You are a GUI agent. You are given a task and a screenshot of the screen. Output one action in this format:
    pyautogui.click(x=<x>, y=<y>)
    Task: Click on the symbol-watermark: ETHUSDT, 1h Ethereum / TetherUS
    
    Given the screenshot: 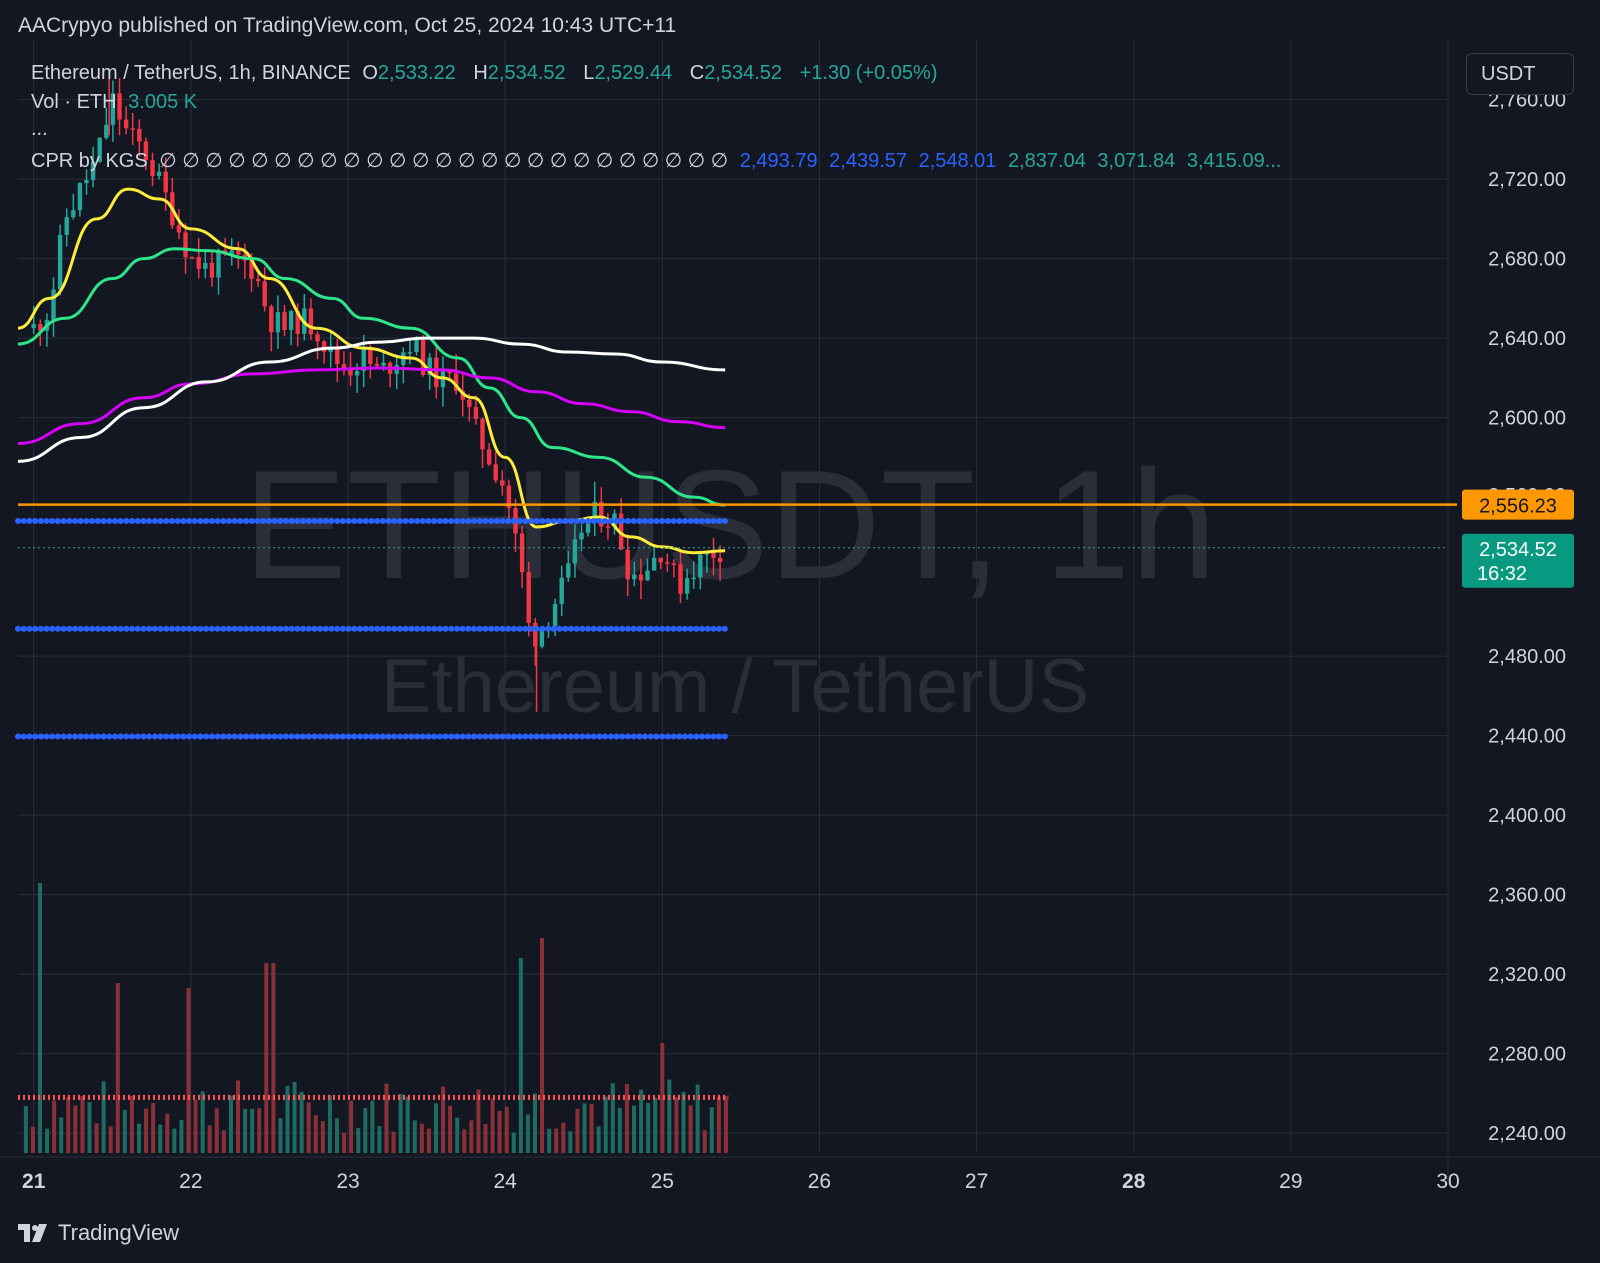 What is the action you would take?
    pyautogui.click(x=729, y=583)
    